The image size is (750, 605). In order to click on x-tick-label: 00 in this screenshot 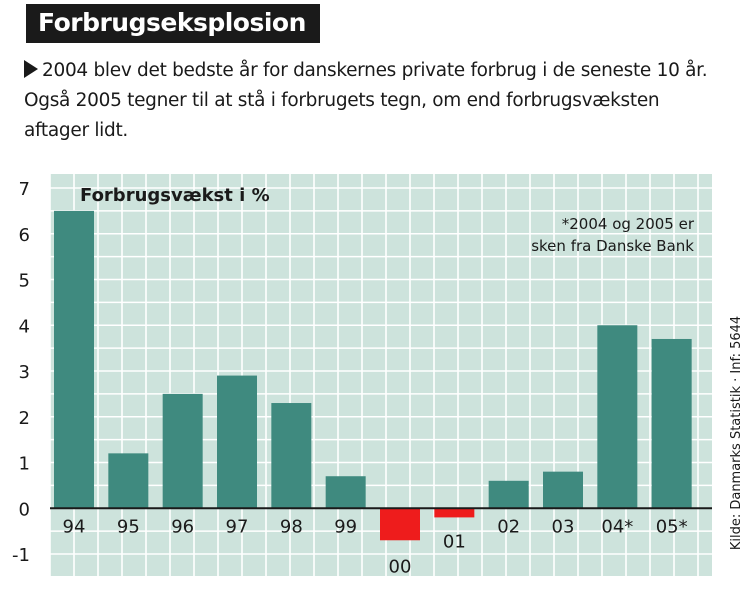, I will do `click(400, 566)`.